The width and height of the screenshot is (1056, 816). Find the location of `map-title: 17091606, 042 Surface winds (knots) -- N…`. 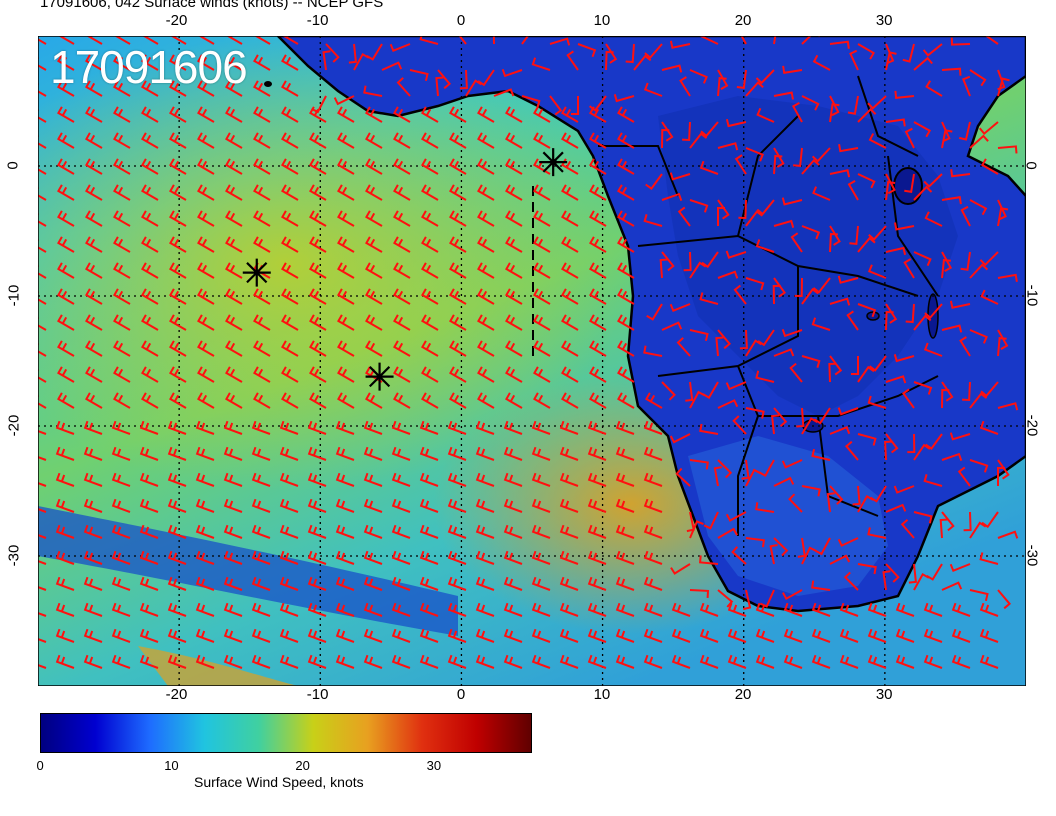

map-title: 17091606, 042 Surface winds (knots) -- N… is located at coordinates (212, 5).